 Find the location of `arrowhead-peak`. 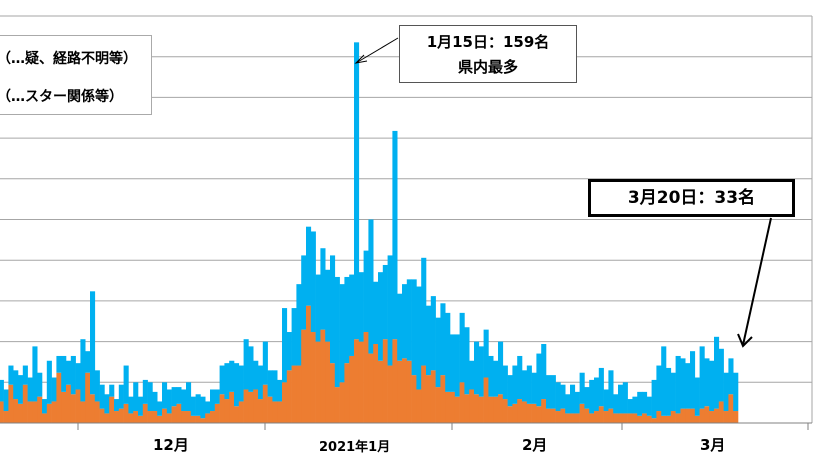

arrowhead-peak is located at coordinates (361, 59).